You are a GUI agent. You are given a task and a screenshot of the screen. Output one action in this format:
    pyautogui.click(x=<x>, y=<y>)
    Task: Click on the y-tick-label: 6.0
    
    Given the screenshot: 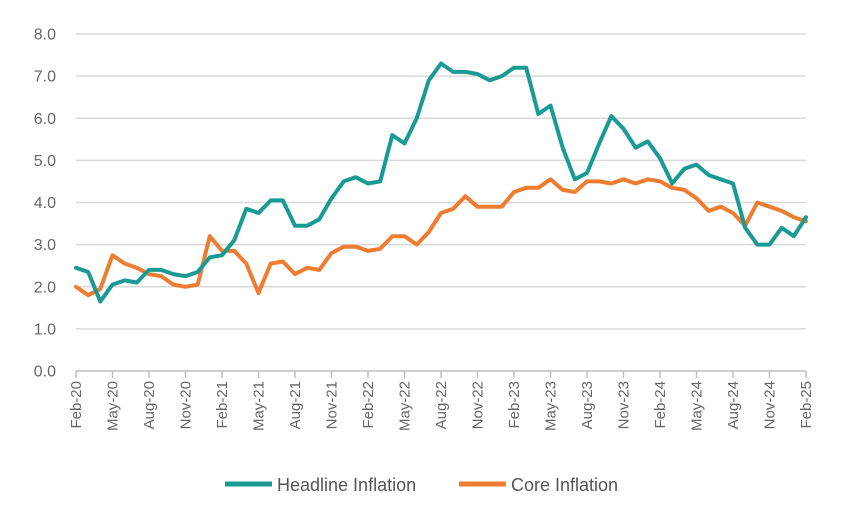 What is the action you would take?
    pyautogui.click(x=45, y=119)
    